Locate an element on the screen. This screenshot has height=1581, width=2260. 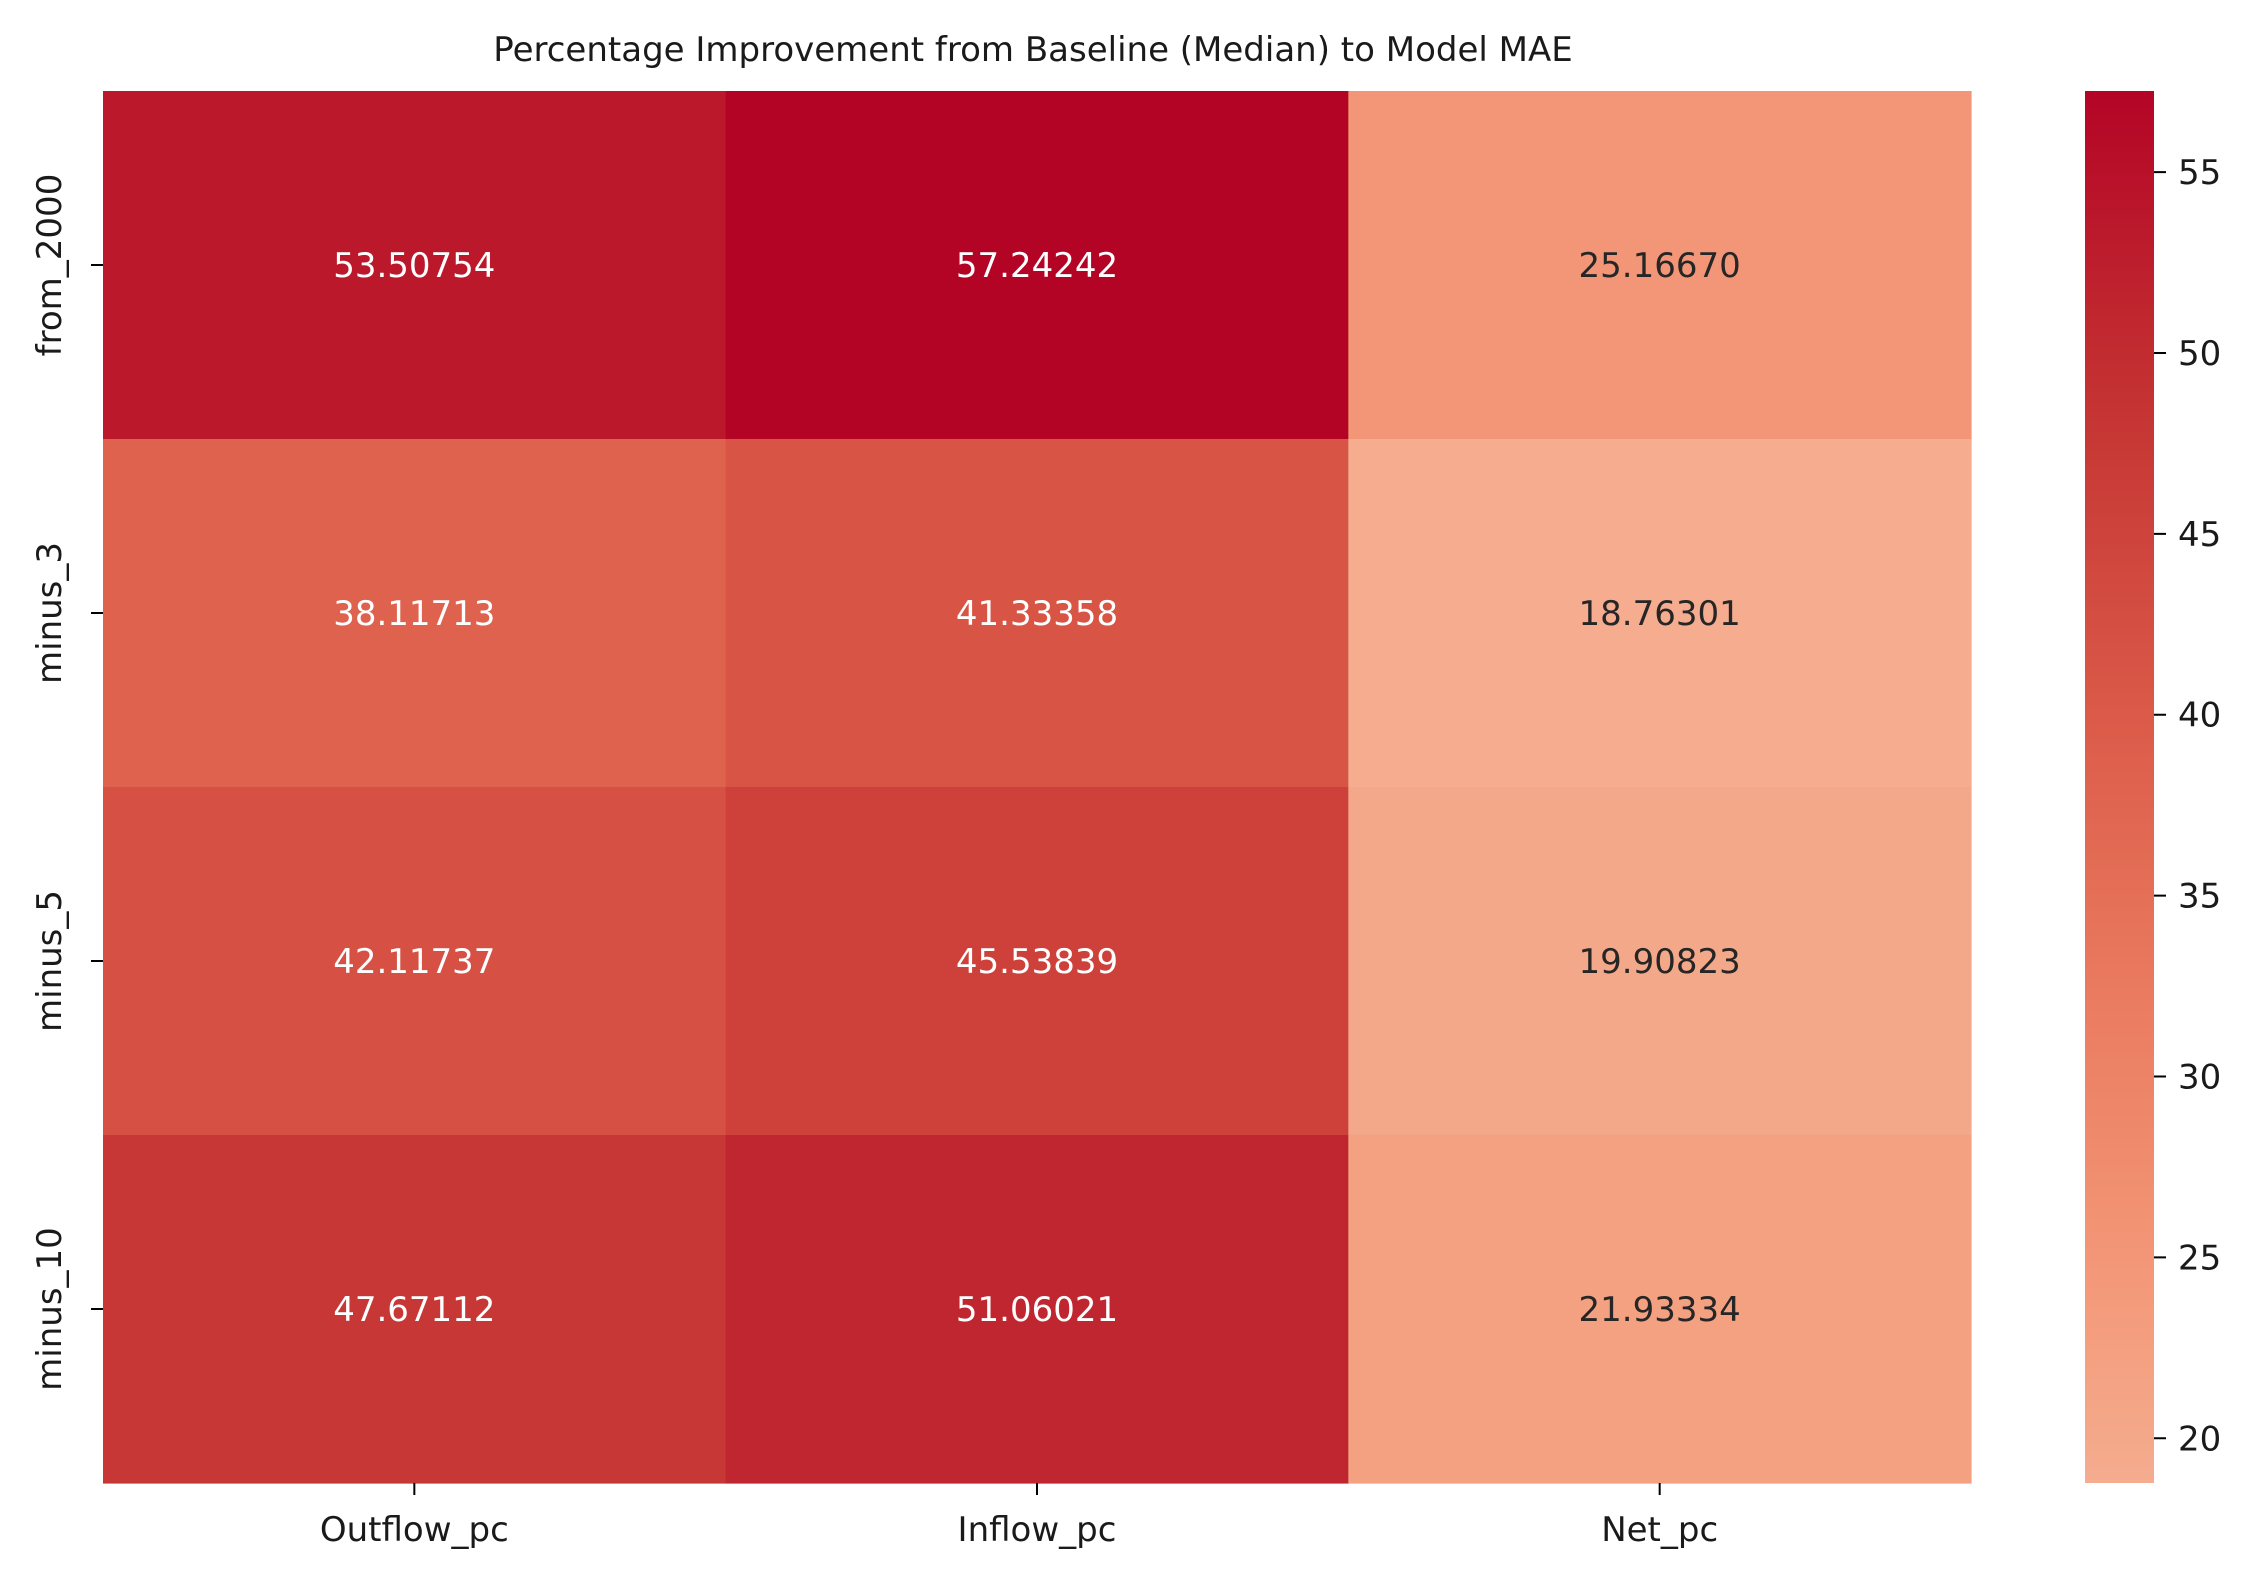
heatmap-cell-from_2000-Outflow_pc is located at coordinates (415, 265).